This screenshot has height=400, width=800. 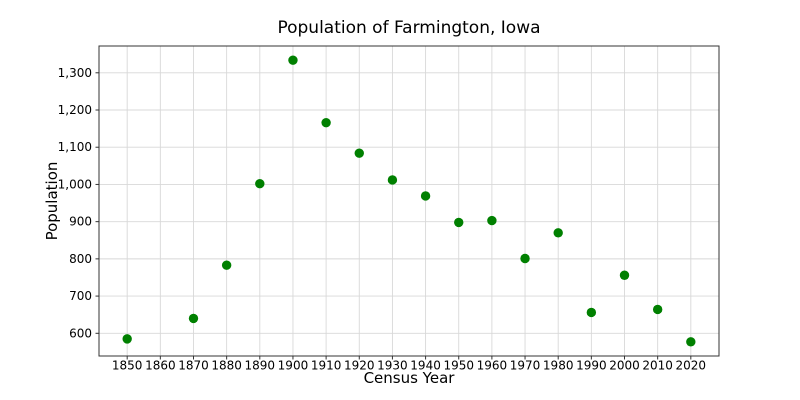 I want to click on x-tick-label: 1890, so click(x=260, y=366).